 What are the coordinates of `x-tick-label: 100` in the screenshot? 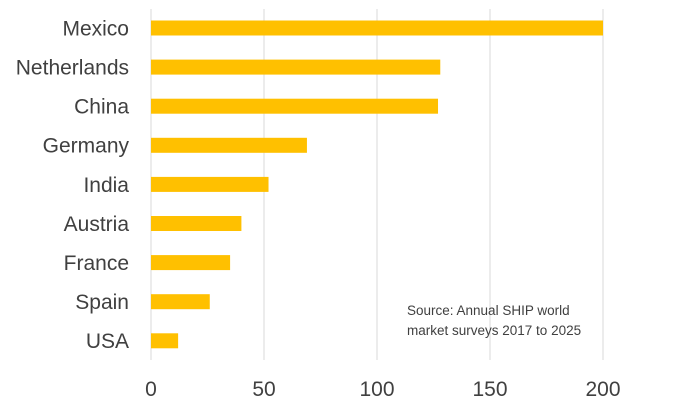 It's located at (376, 389).